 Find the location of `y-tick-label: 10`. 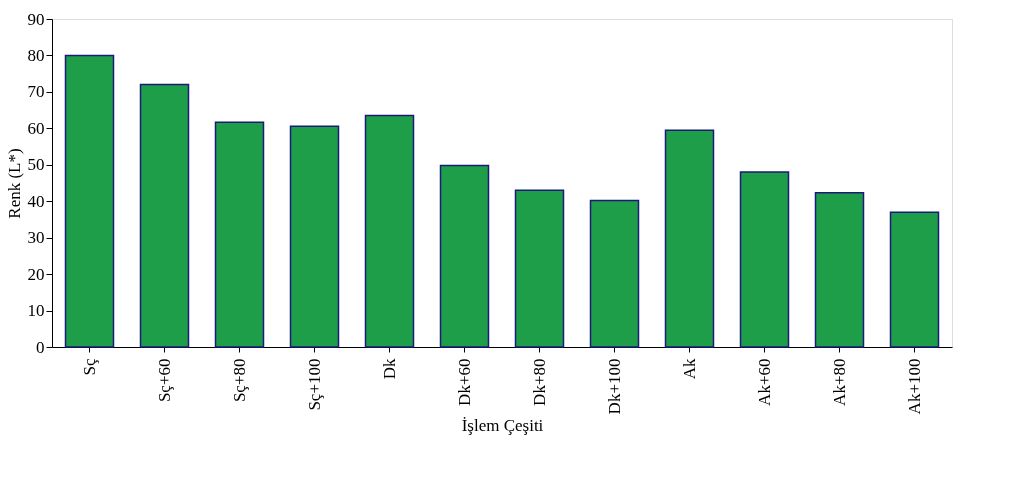

y-tick-label: 10 is located at coordinates (36, 311).